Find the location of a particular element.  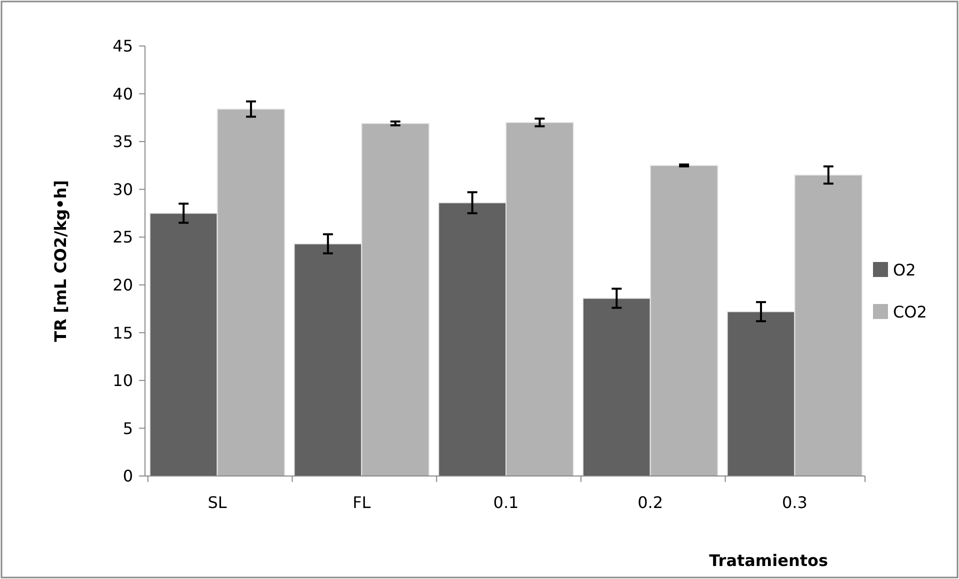

y-axis-title: TR [mL CO2/kg•h] is located at coordinates (60, 261).